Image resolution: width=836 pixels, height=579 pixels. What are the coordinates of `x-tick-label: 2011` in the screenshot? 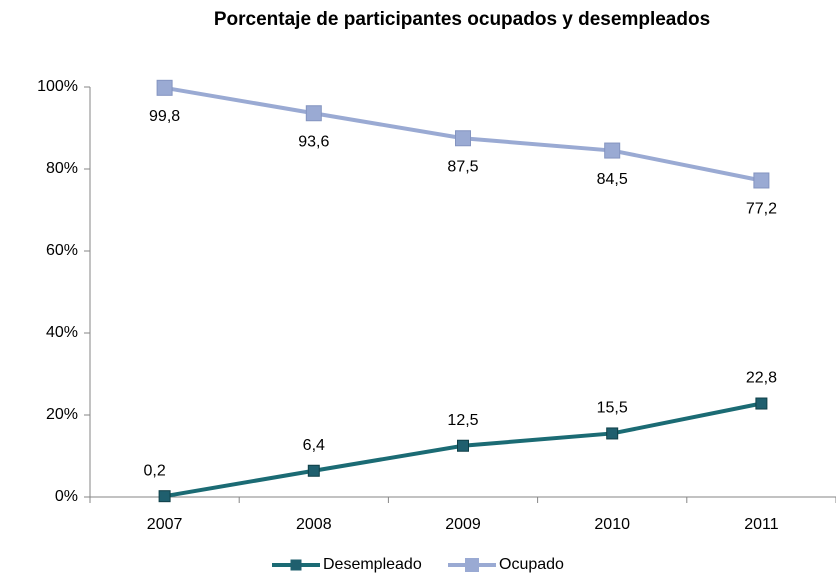 It's located at (761, 524).